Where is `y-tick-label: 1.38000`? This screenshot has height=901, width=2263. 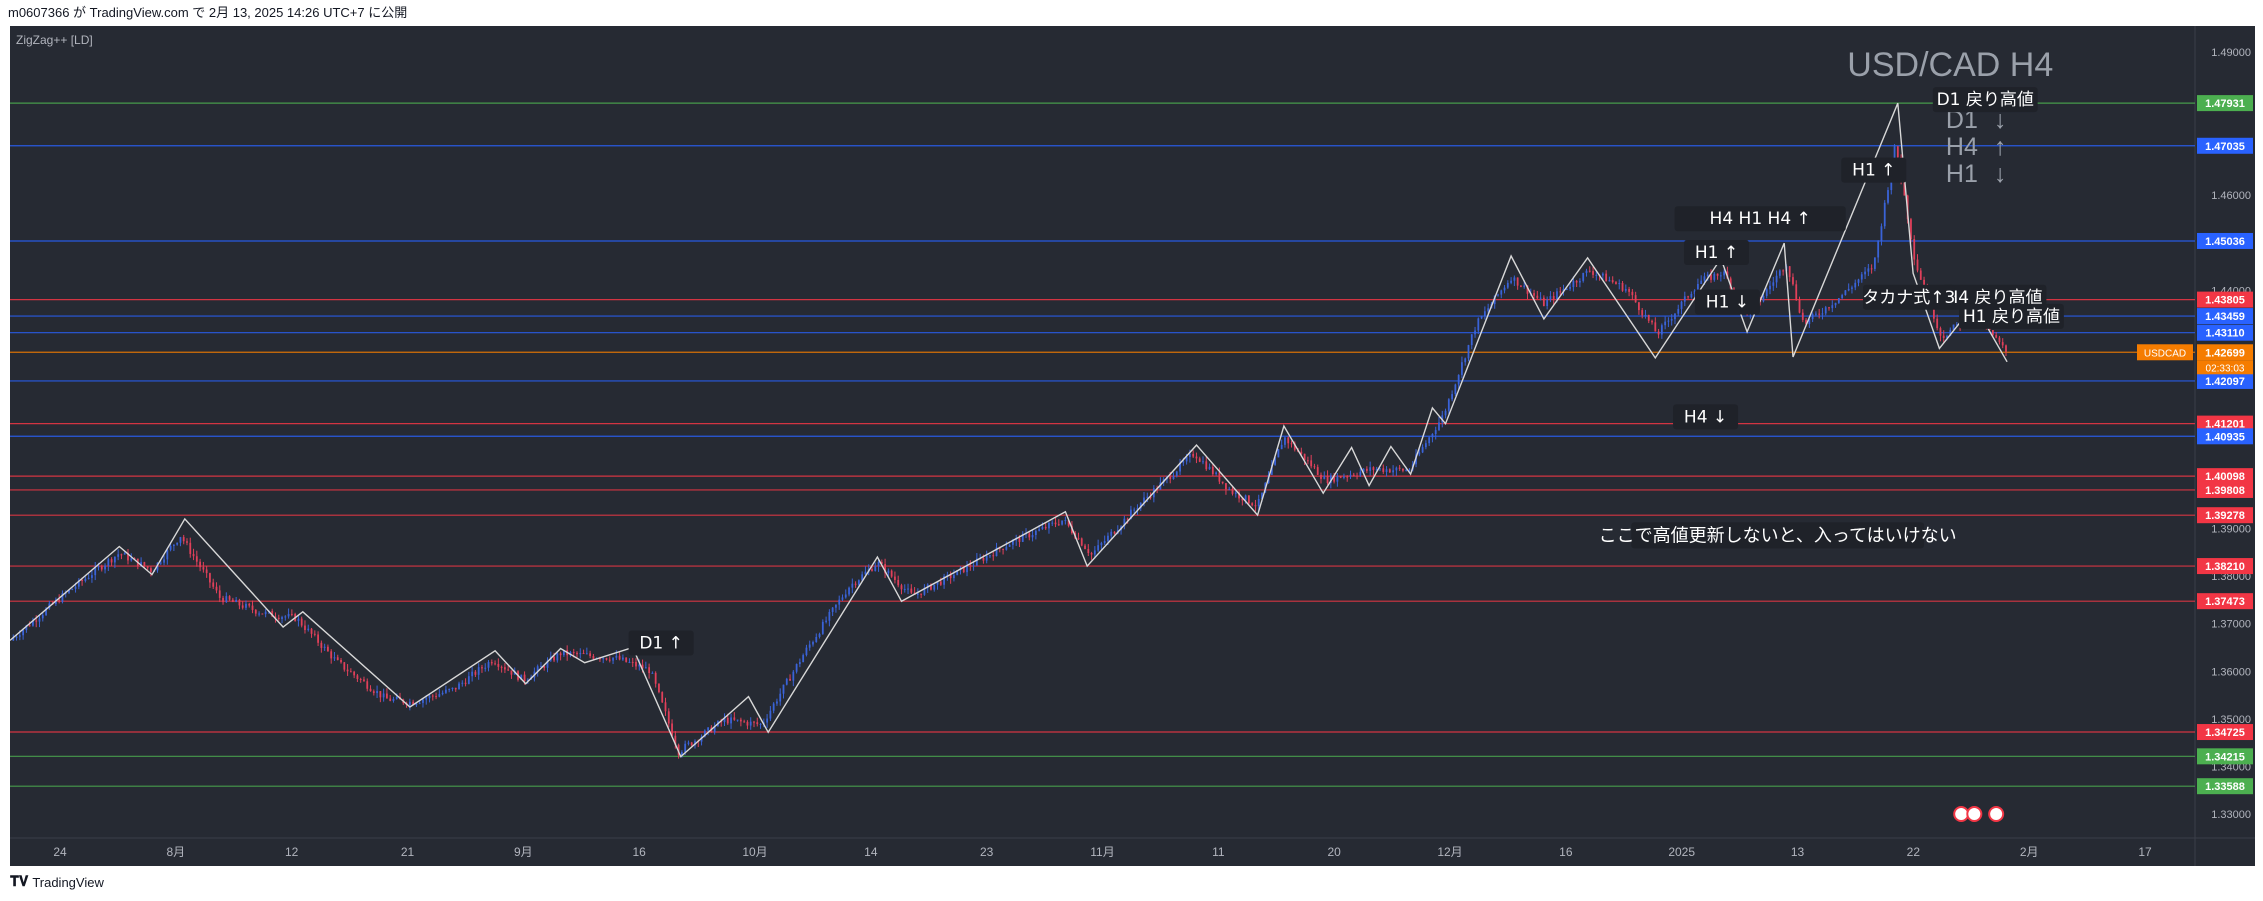
y-tick-label: 1.38000 is located at coordinates (2231, 577).